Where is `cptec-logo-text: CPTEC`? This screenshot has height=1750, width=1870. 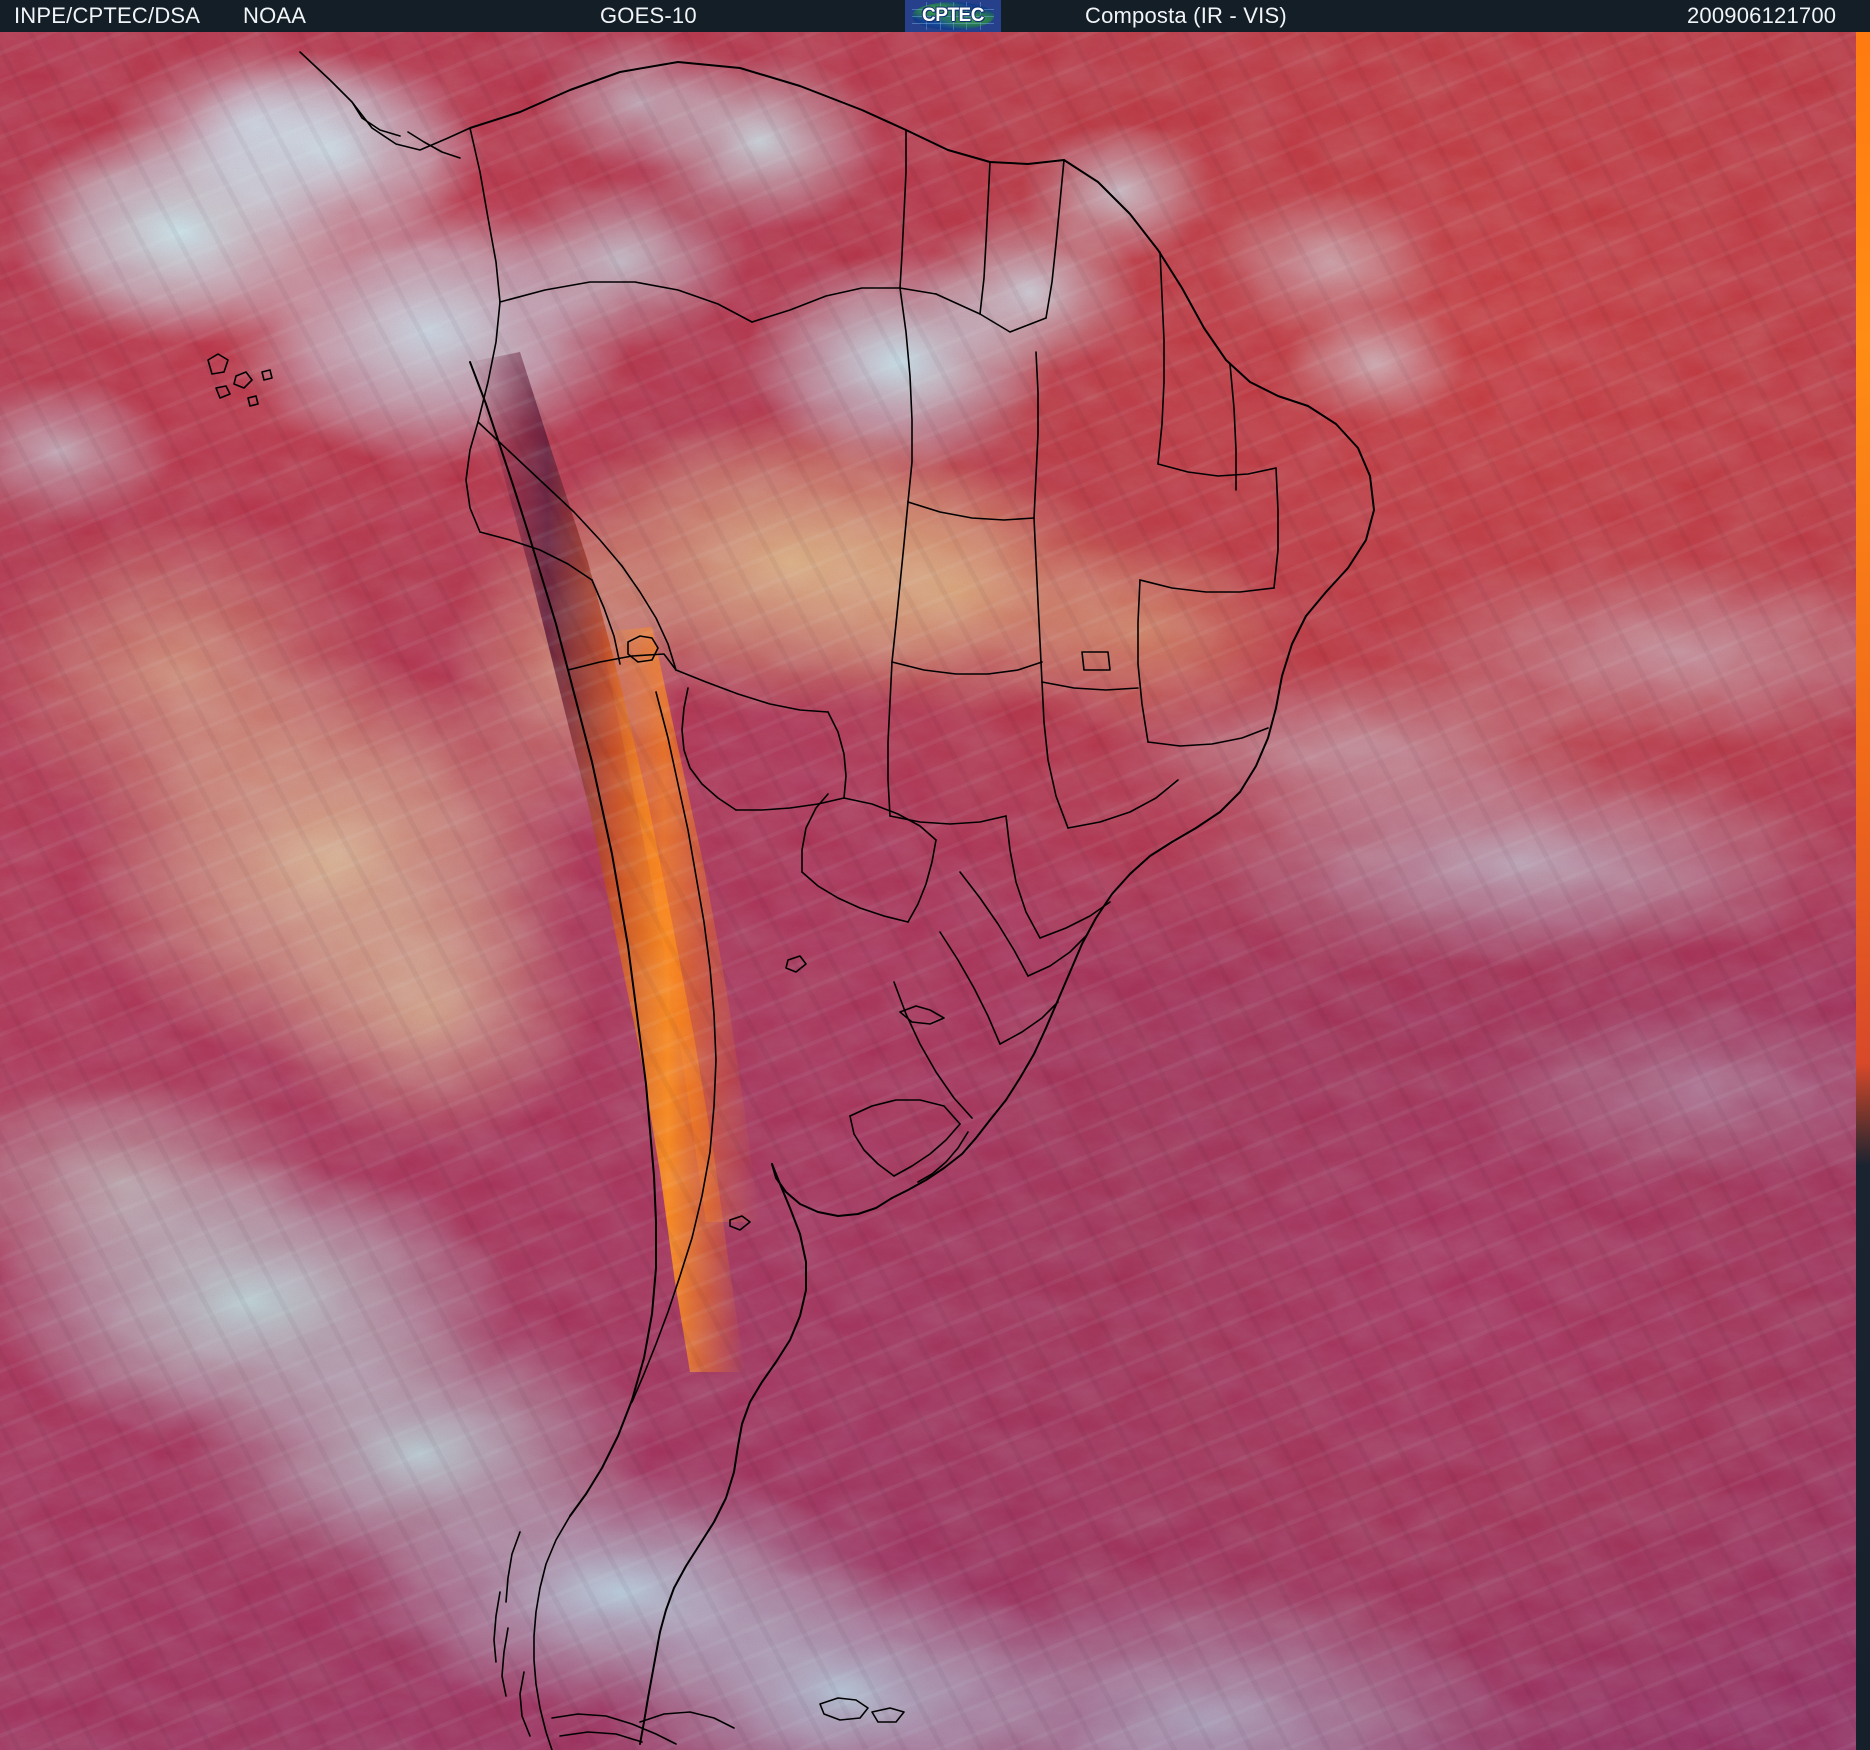
cptec-logo-text: CPTEC is located at coordinates (953, 15).